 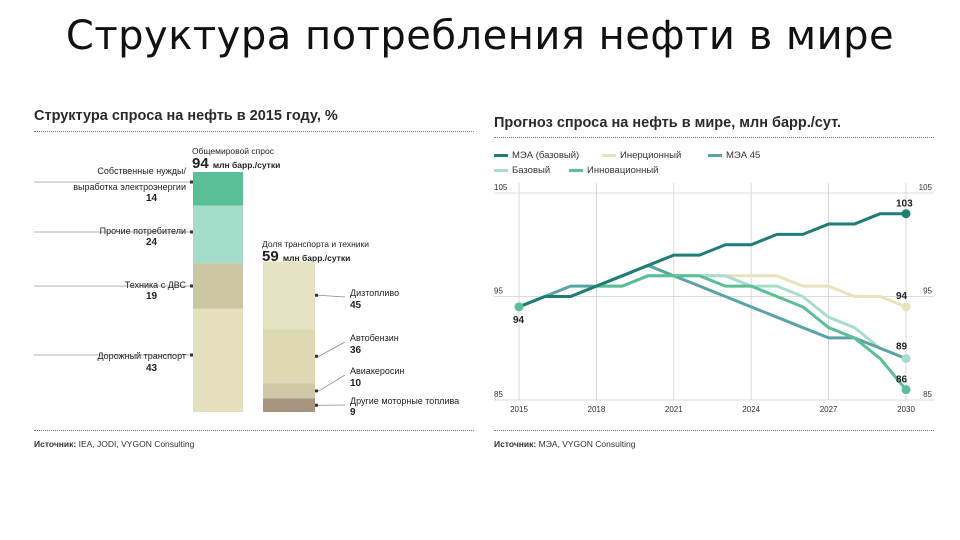 I want to click on legend-swatch-innovation, so click(x=576, y=170).